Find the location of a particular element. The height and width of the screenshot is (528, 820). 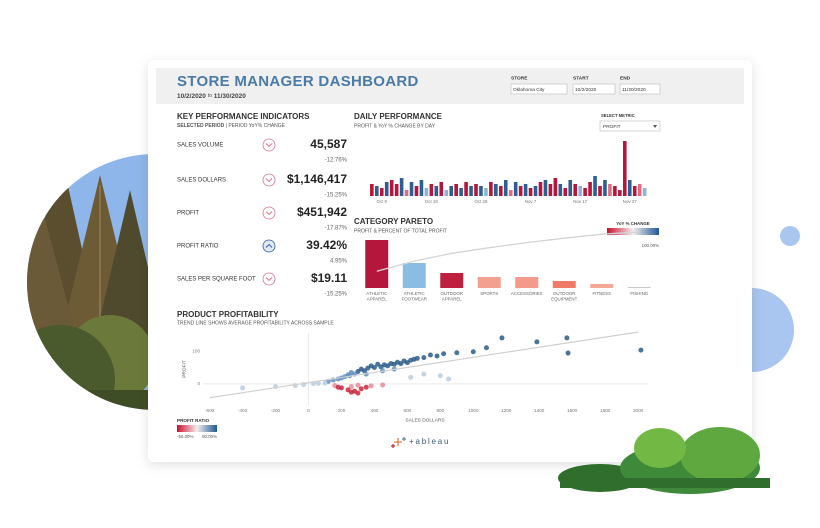

kpi-subtitle-rest: | PERIOD YoY% CHANGE is located at coordinates (256, 126).